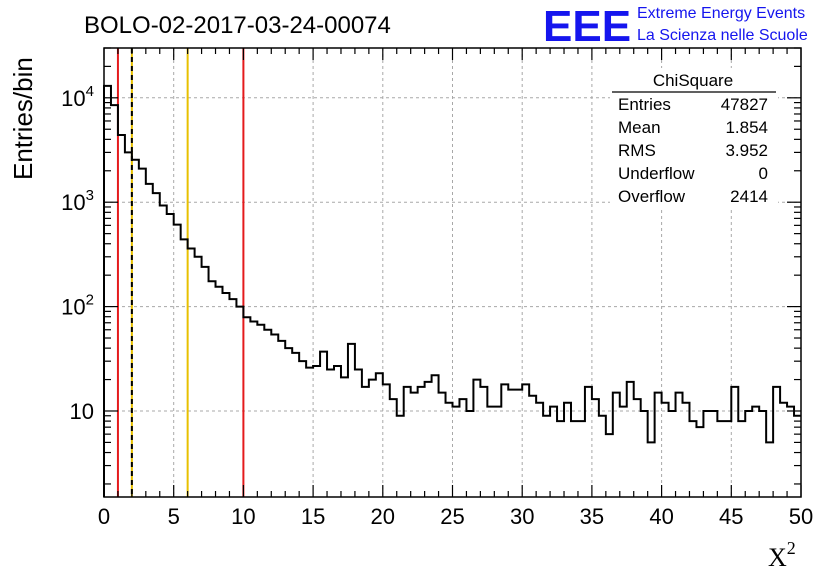  Describe the element at coordinates (791, 548) in the screenshot. I see `x-axis-title-sup: 2` at that location.